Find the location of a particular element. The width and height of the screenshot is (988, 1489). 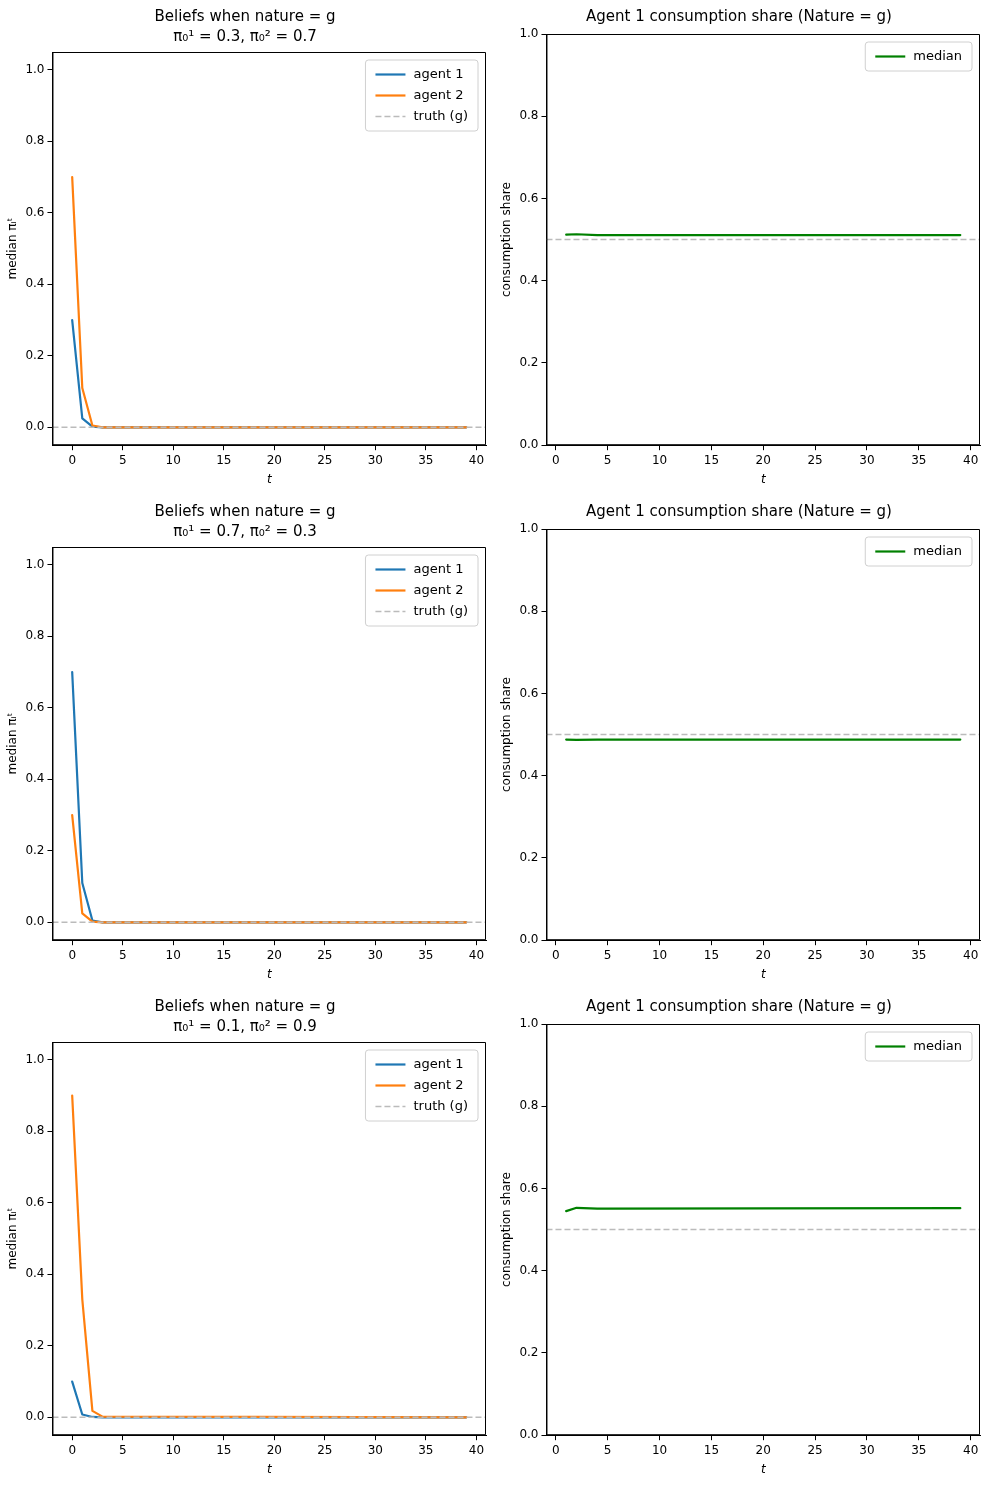

chart-subtitle: π₀¹ = 0.1, π₀² = 0.9 is located at coordinates (245, 1025).